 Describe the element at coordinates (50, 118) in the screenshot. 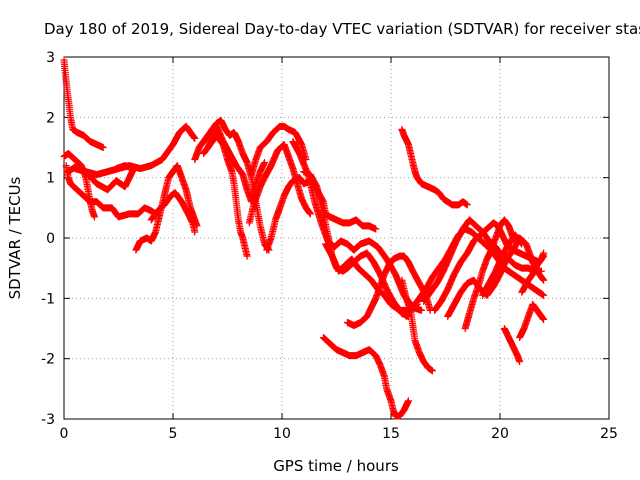

I see `y-tick-label: 2` at that location.